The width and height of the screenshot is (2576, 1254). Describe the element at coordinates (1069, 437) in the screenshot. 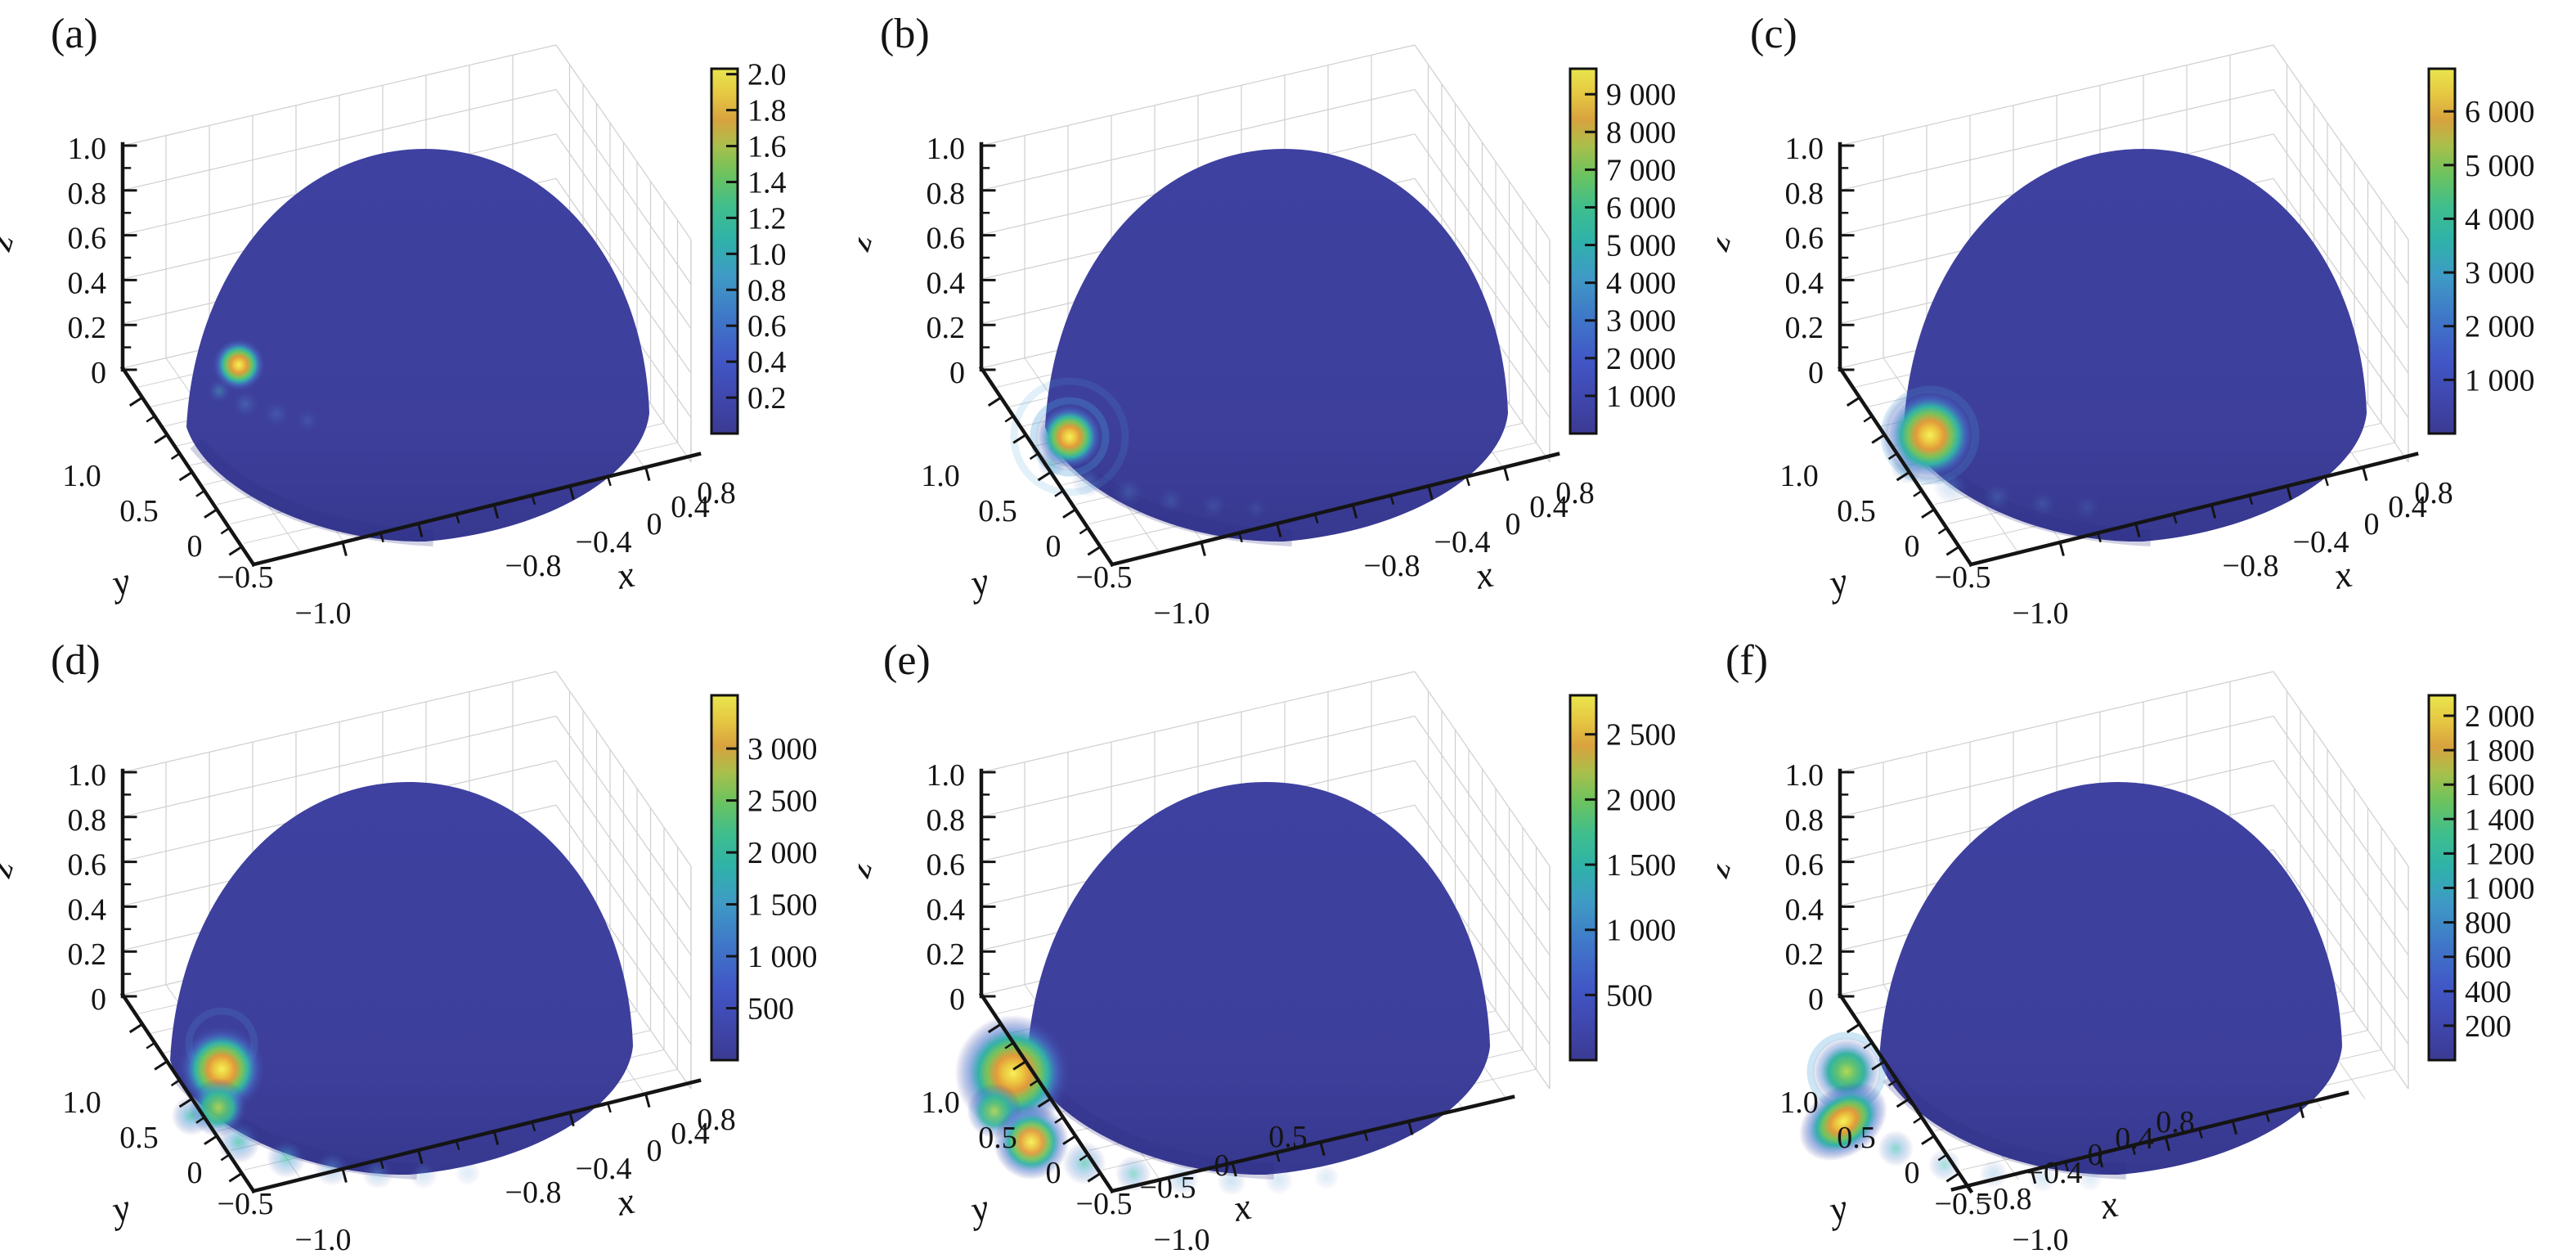

I see `ripple-ring` at that location.